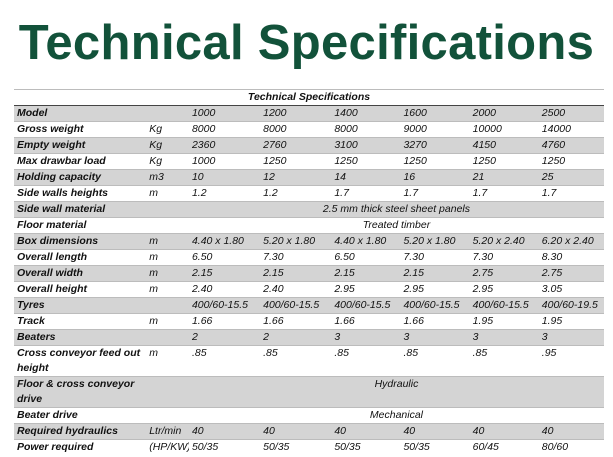  What do you see at coordinates (296, 145) in the screenshot?
I see `row-value: 2760` at bounding box center [296, 145].